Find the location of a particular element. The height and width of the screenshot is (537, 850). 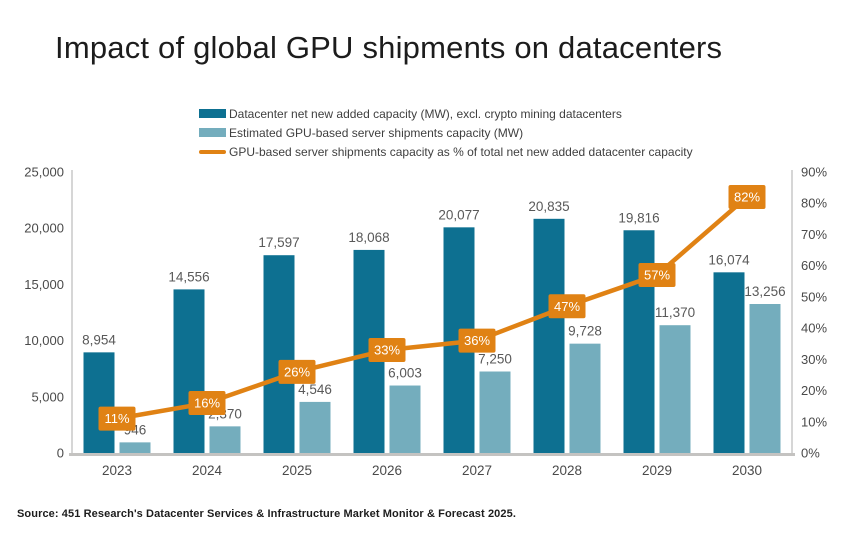

legend-swatch-gpu-bar is located at coordinates (212, 132).